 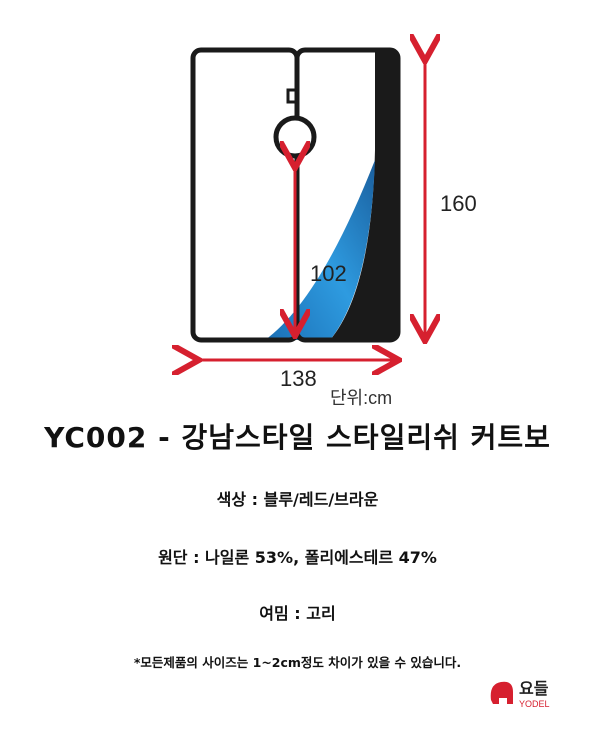 What do you see at coordinates (297, 437) in the screenshot?
I see `product-title: YC002 - 강남스타일 스타일리쉬 커트보` at bounding box center [297, 437].